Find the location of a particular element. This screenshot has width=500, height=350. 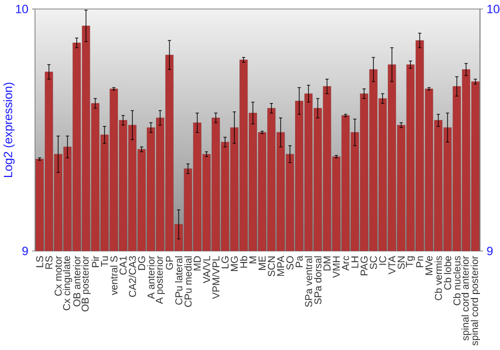

x-tick-label: SN is located at coordinates (401, 263).